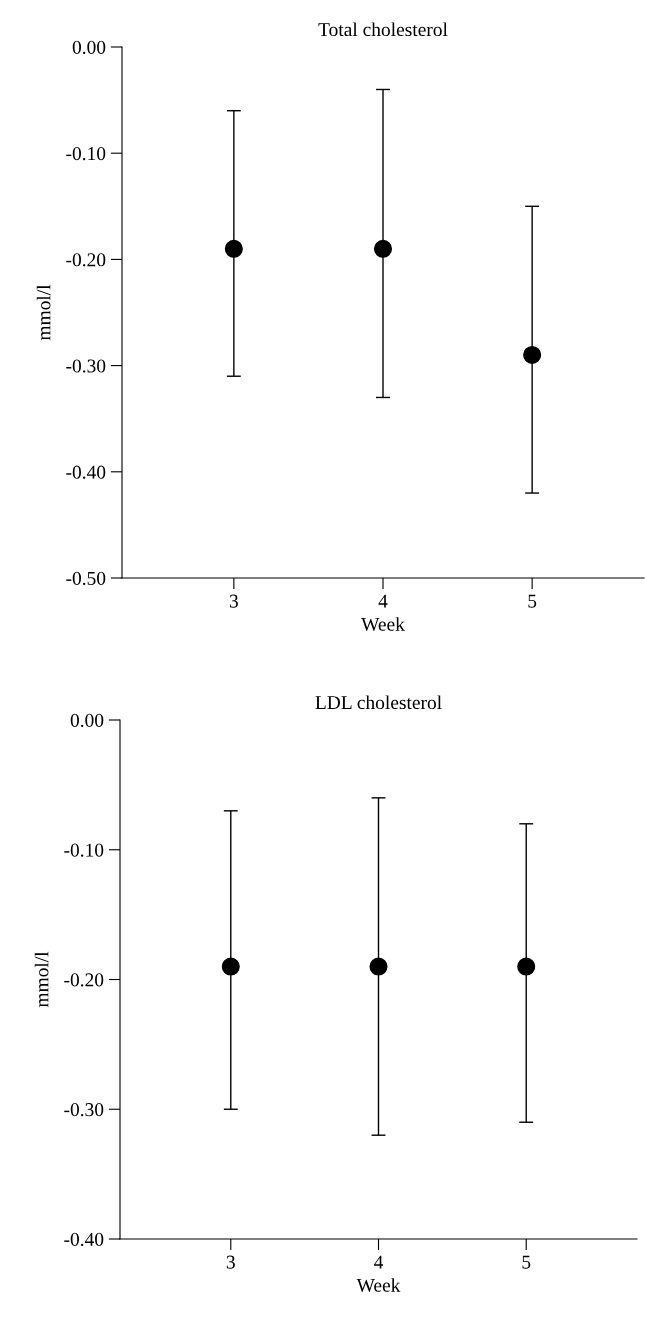 The image size is (646, 1320). Describe the element at coordinates (378, 702) in the screenshot. I see `chart-title: LDL cholesterol` at that location.